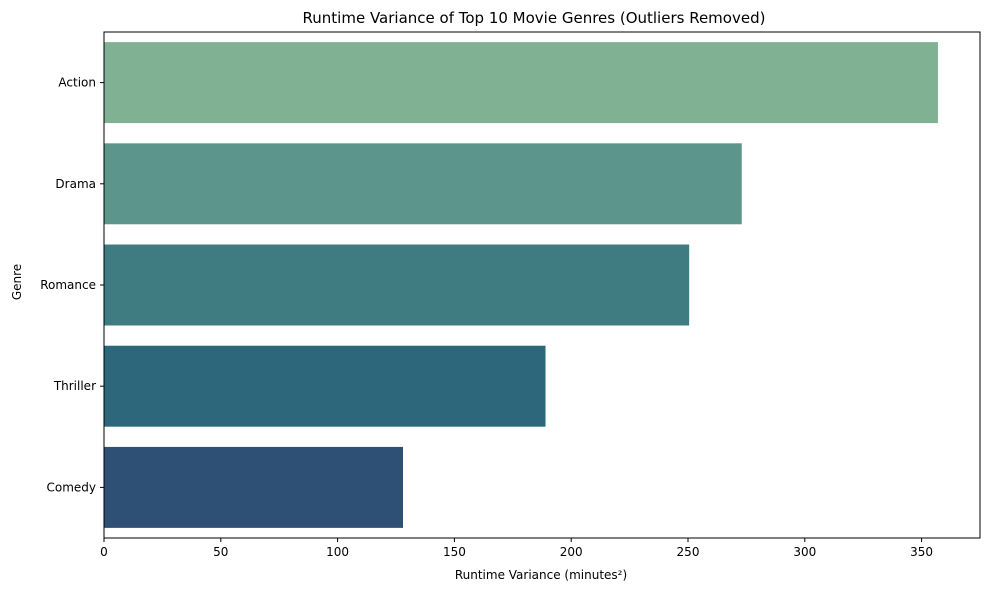 The image size is (989, 590). Describe the element at coordinates (77, 83) in the screenshot. I see `y-tick-label: Action` at that location.